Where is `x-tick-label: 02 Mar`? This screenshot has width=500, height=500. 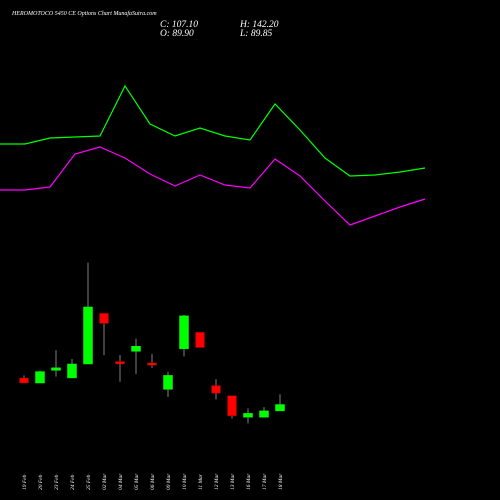 x-tick-label: 02 Mar is located at coordinates (105, 481).